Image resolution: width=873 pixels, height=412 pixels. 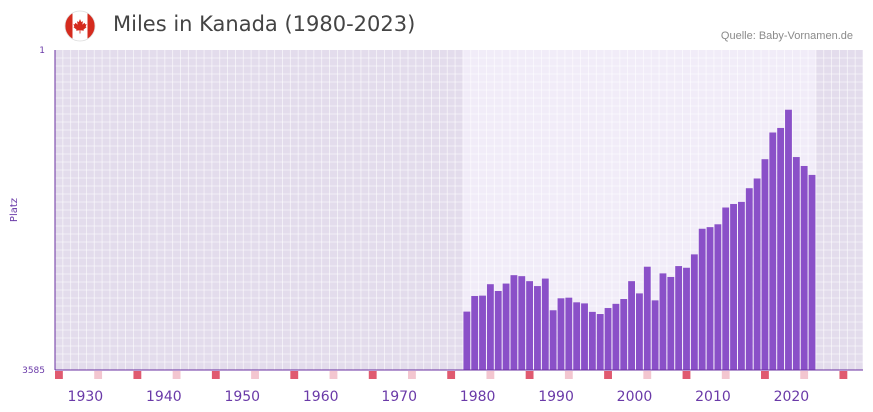 What do you see at coordinates (726, 288) in the screenshot?
I see `bar-2011` at bounding box center [726, 288].